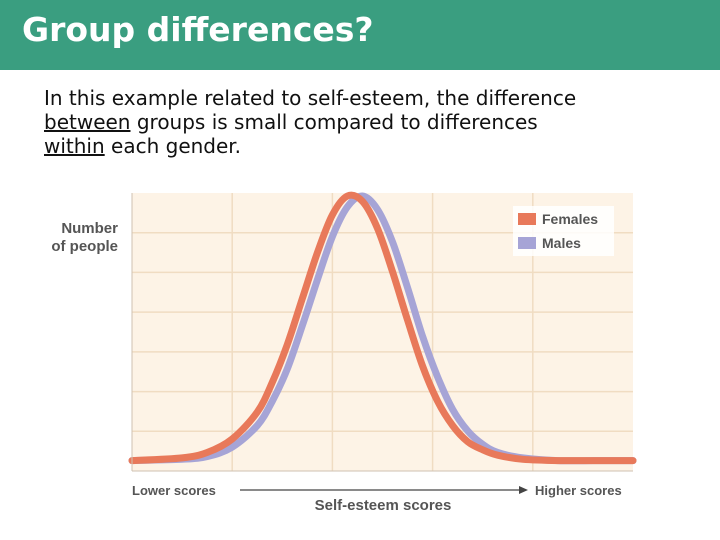 The height and width of the screenshot is (540, 720). I want to click on x-axis-title: Self-esteem scores, so click(383, 505).